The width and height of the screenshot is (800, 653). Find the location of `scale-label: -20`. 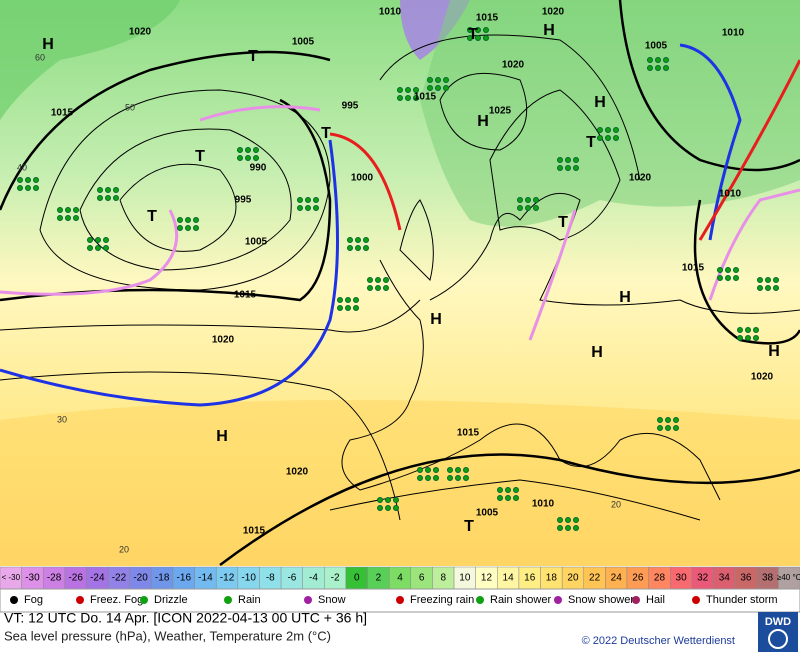

scale-label: -20 is located at coordinates (140, 578).